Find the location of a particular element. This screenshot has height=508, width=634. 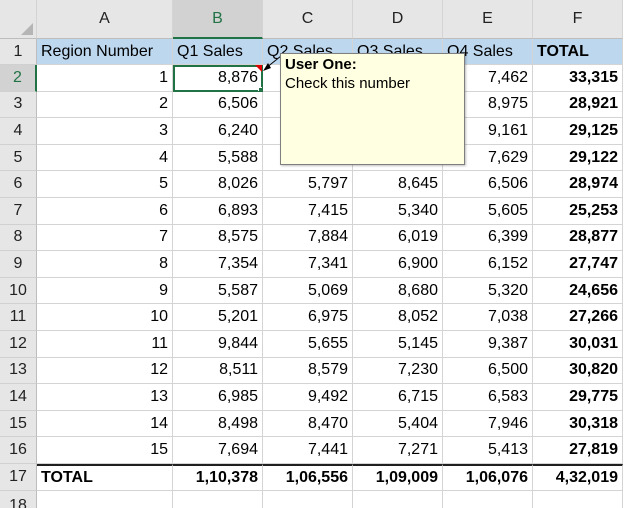

row-header: 1 is located at coordinates (18, 52).